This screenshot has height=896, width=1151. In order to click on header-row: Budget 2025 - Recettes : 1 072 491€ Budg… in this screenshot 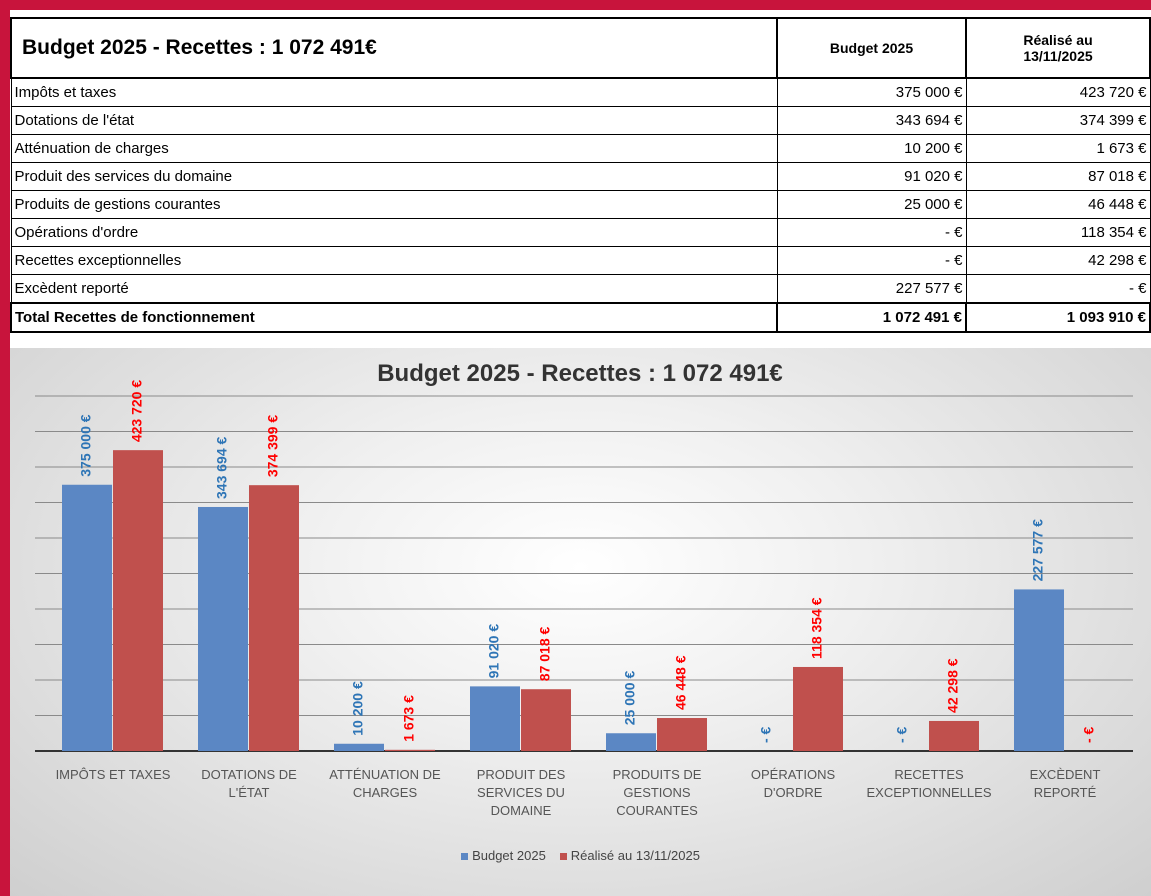, I will do `click(580, 48)`.